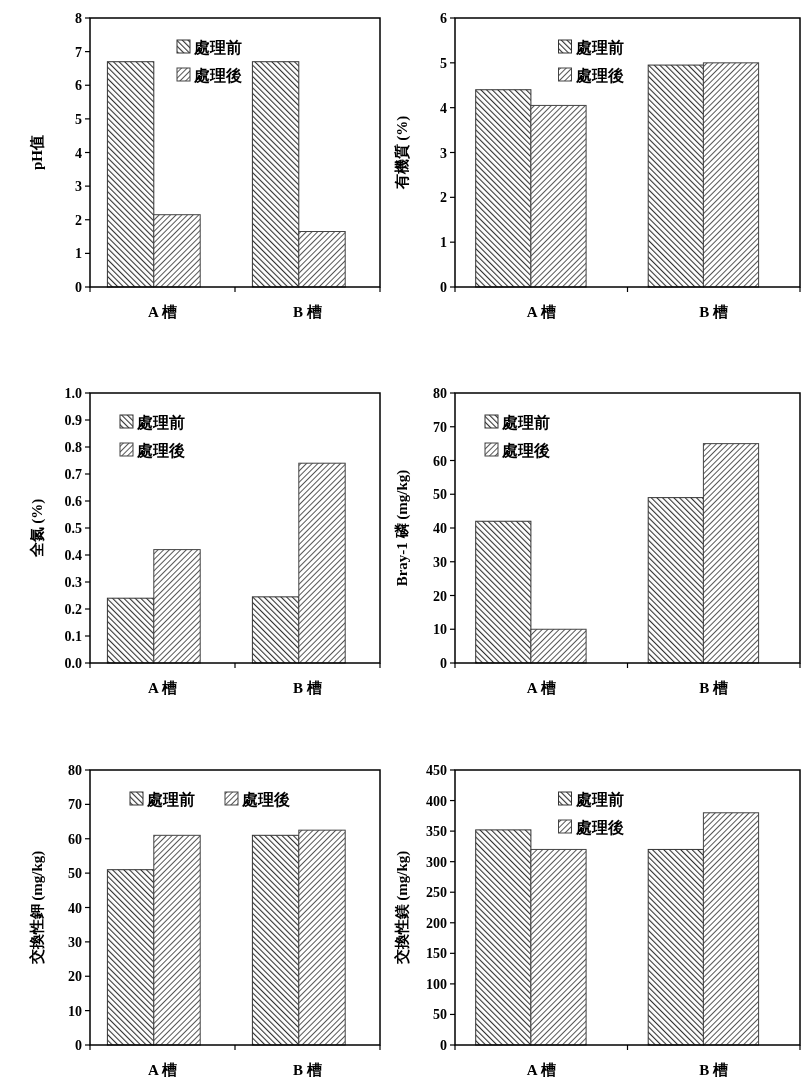 This screenshot has height=1086, width=810. What do you see at coordinates (73, 447) in the screenshot?
I see `y-tick-label: 0.8` at bounding box center [73, 447].